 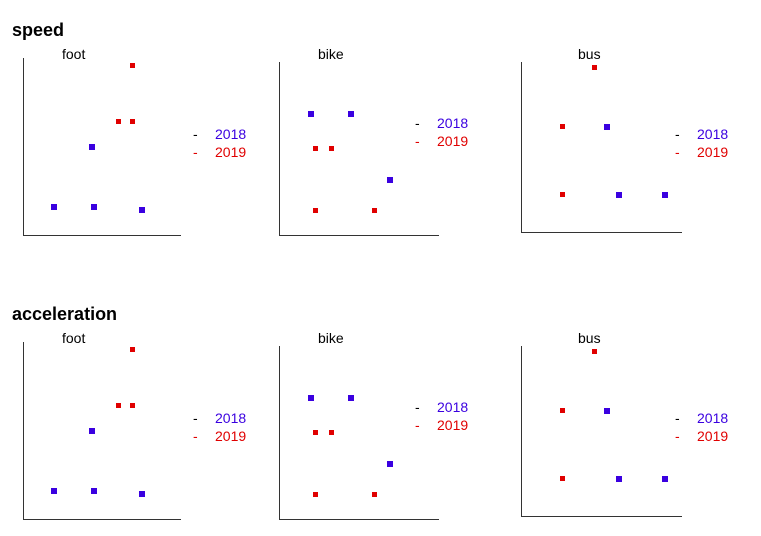 I want to click on section-title-speed: speed, so click(x=38, y=30).